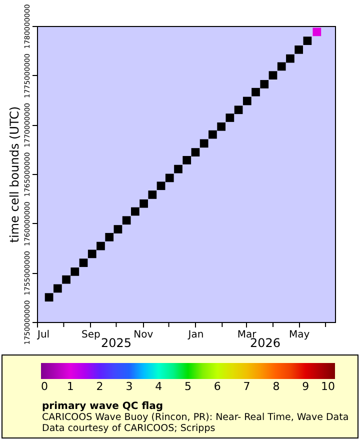  What do you see at coordinates (158, 386) in the screenshot?
I see `color-bar-label: 4` at bounding box center [158, 386].